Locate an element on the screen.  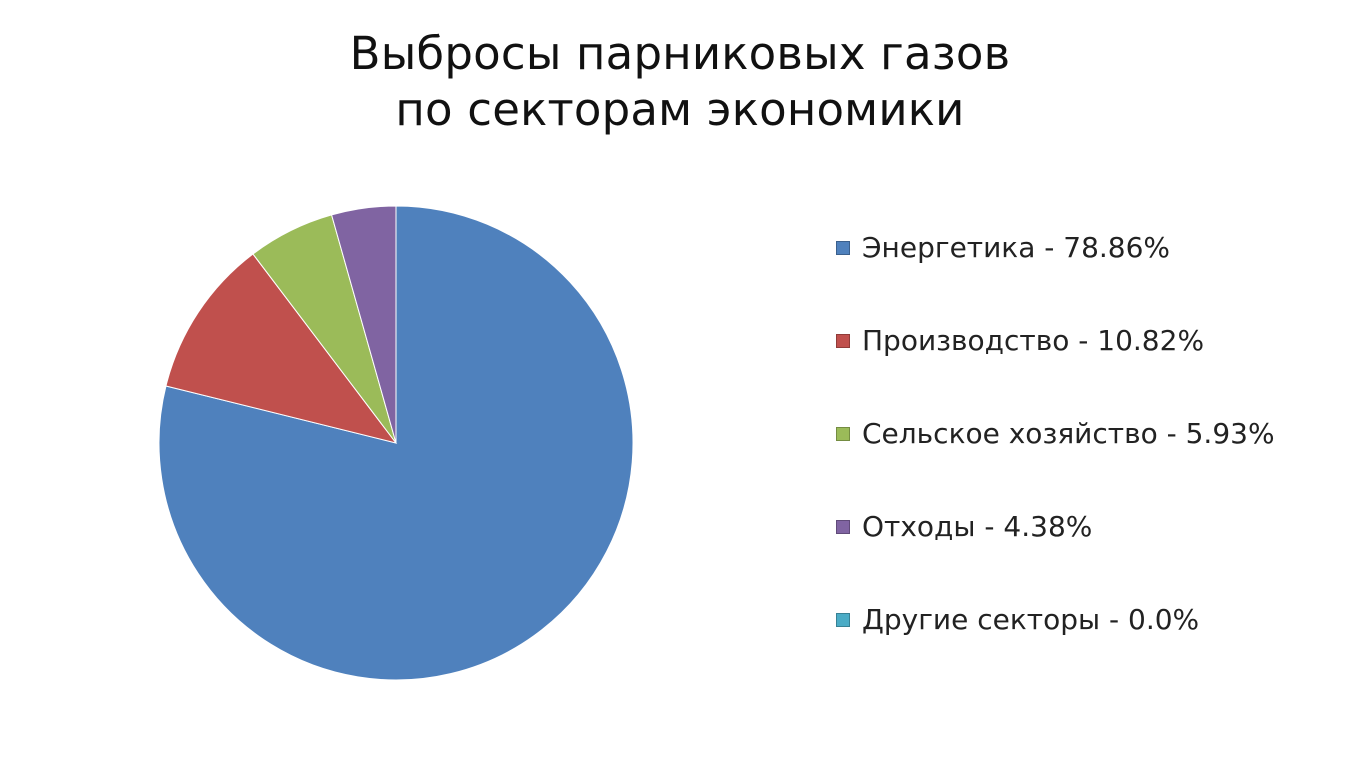
legend-item-agriculture: Сельское хозяйство - 5.93% is located at coordinates (1055, 434).